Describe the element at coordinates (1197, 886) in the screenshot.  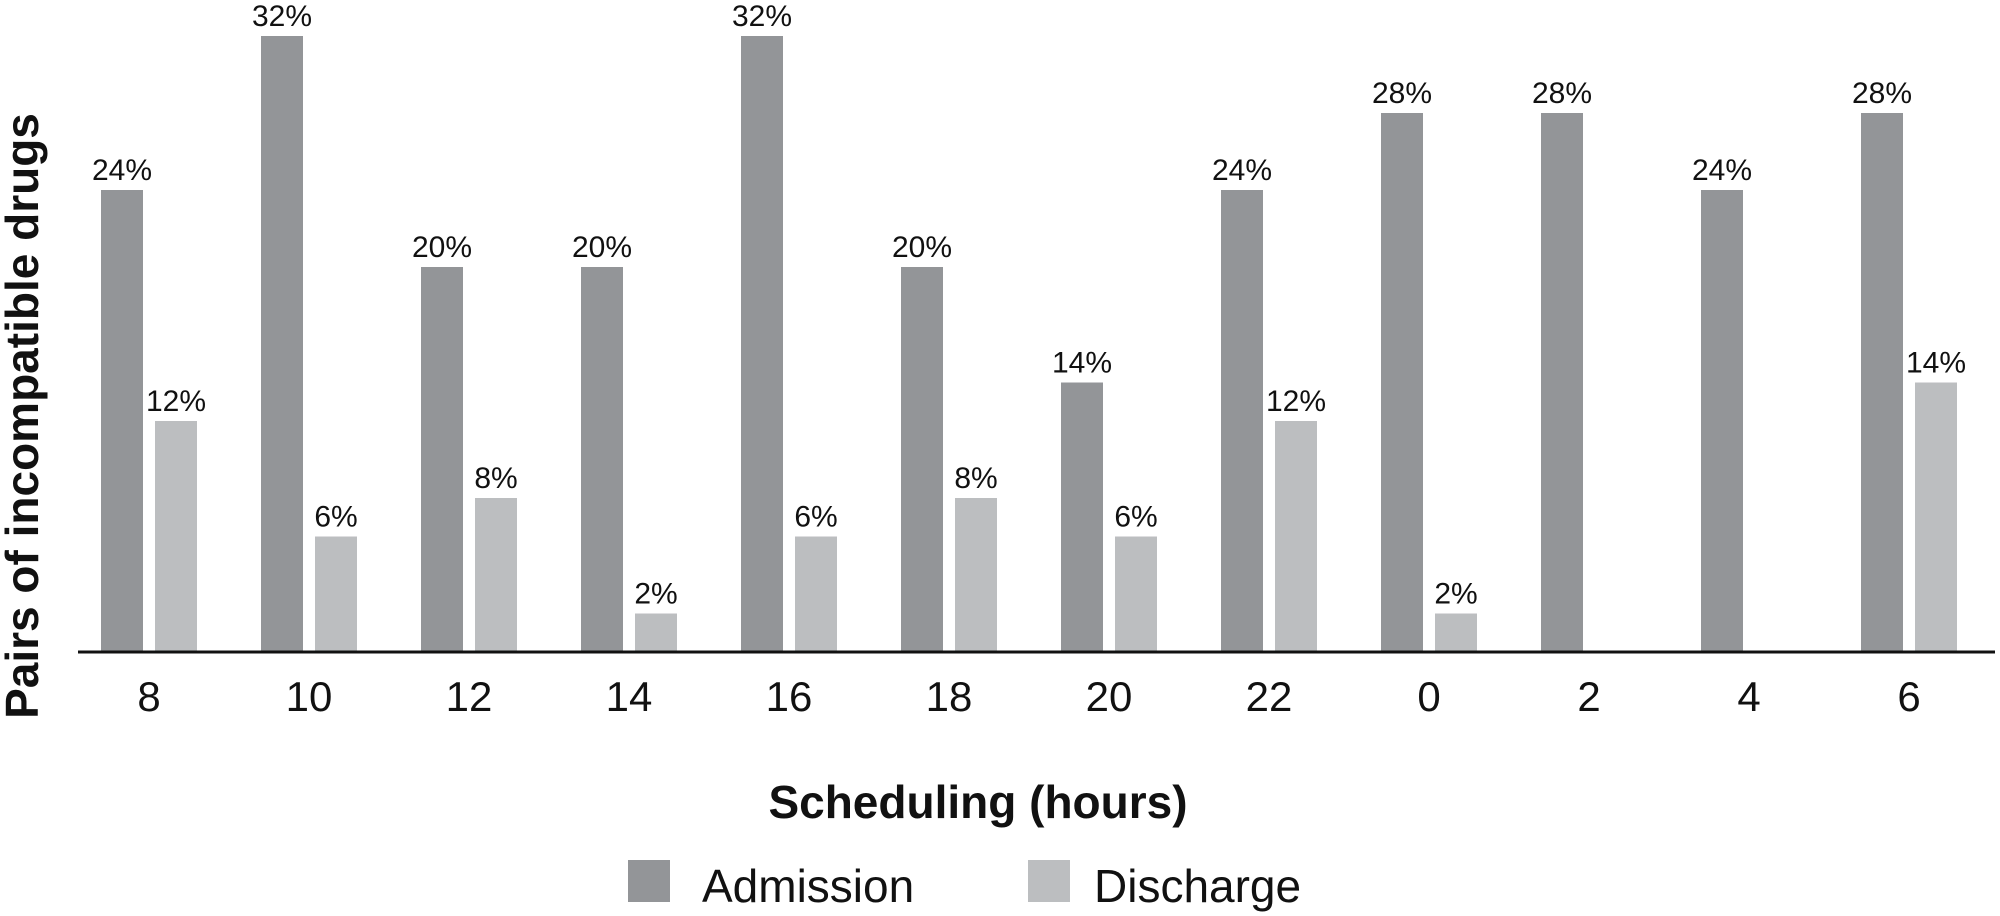
I see `legend-label-discharge: Discharge` at that location.